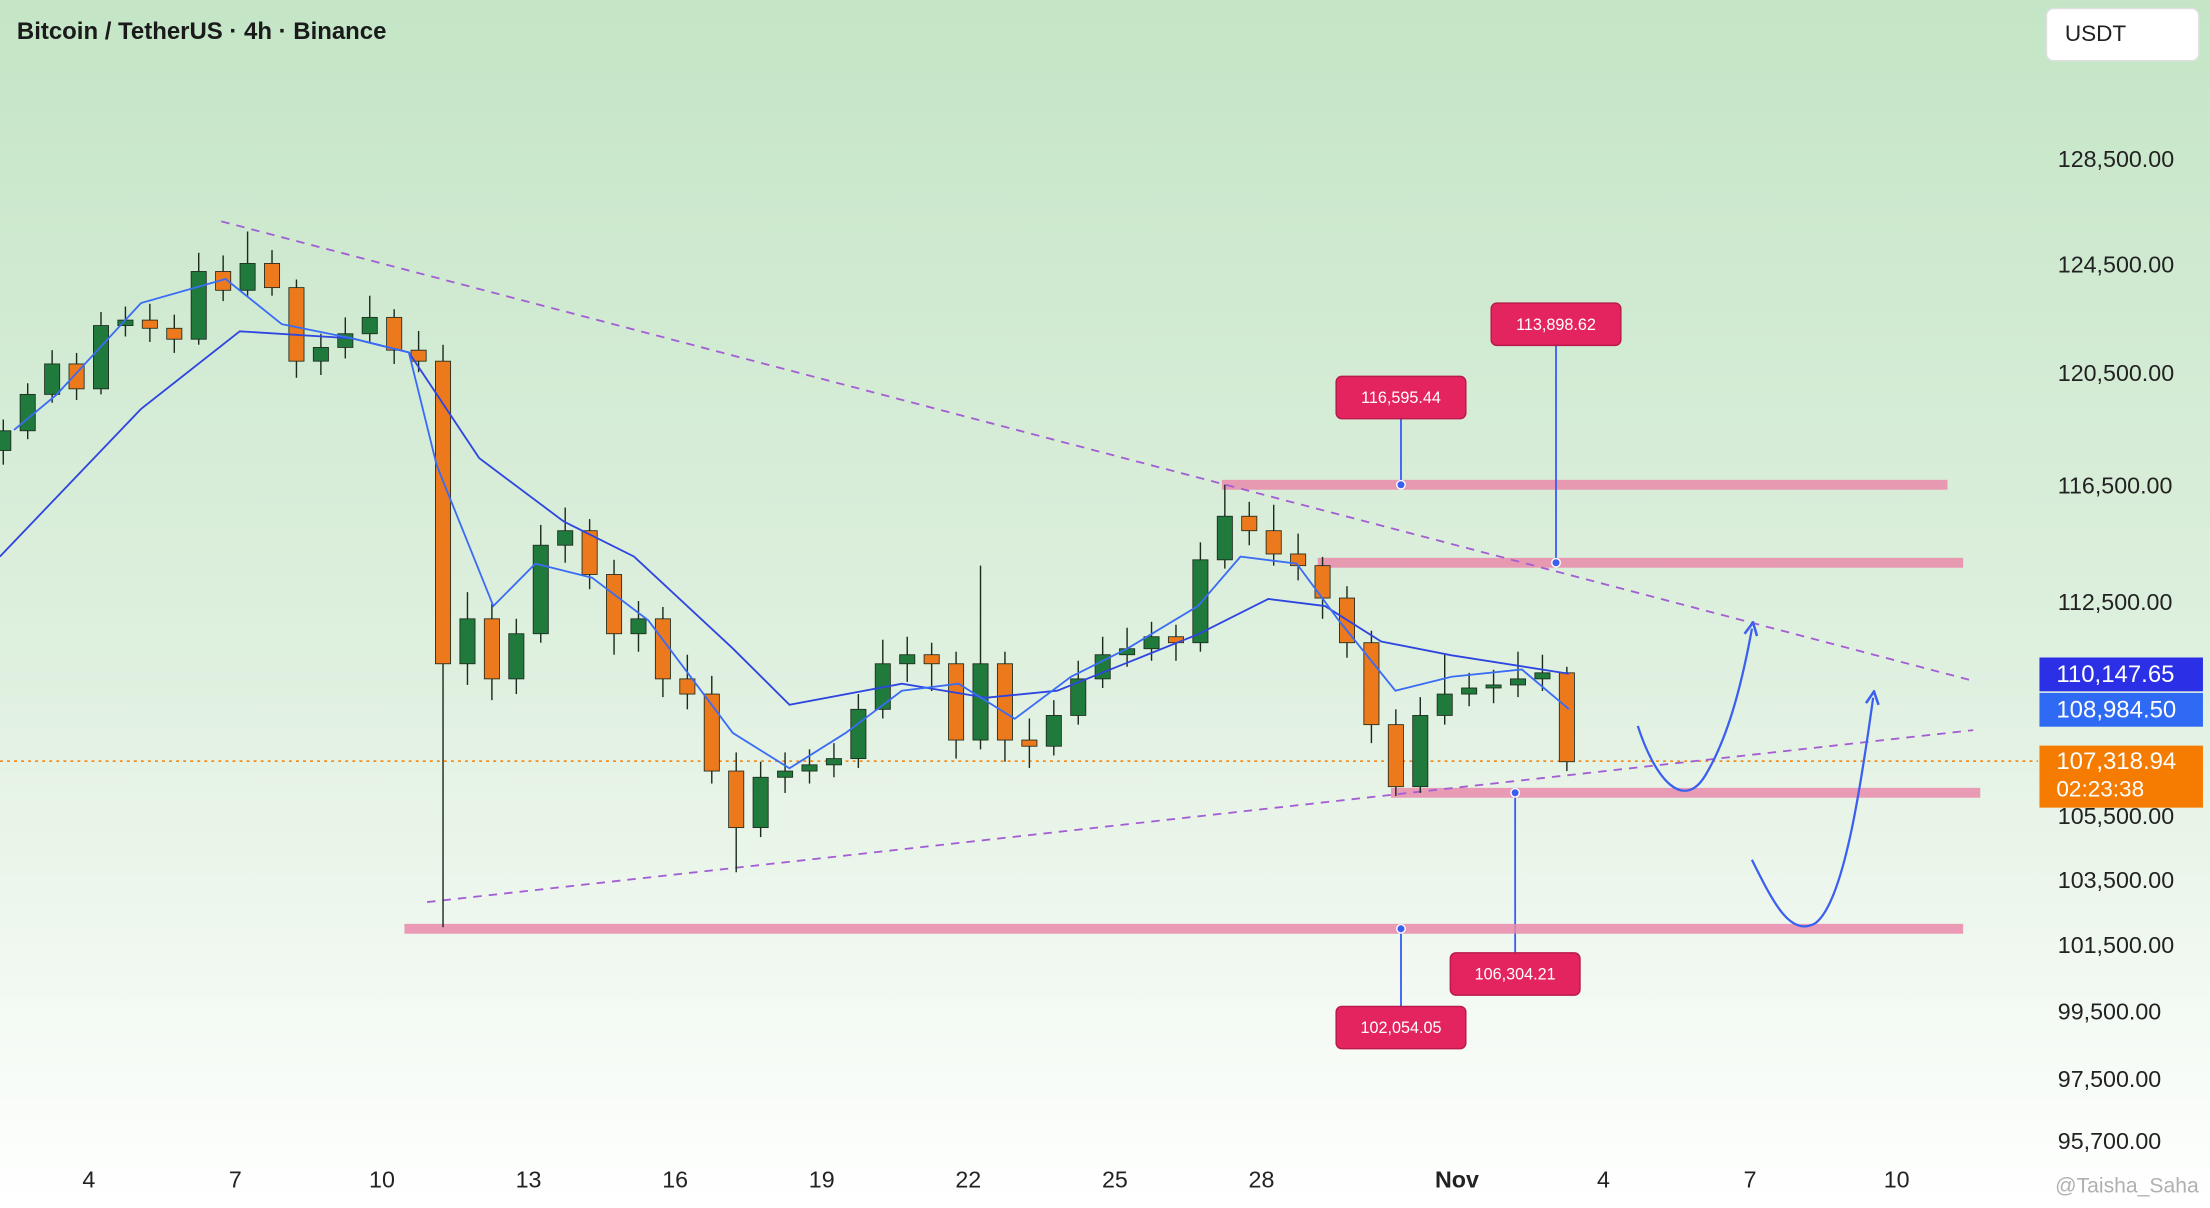  What do you see at coordinates (2116, 761) in the screenshot?
I see `last-price-label: 107,318.94` at bounding box center [2116, 761].